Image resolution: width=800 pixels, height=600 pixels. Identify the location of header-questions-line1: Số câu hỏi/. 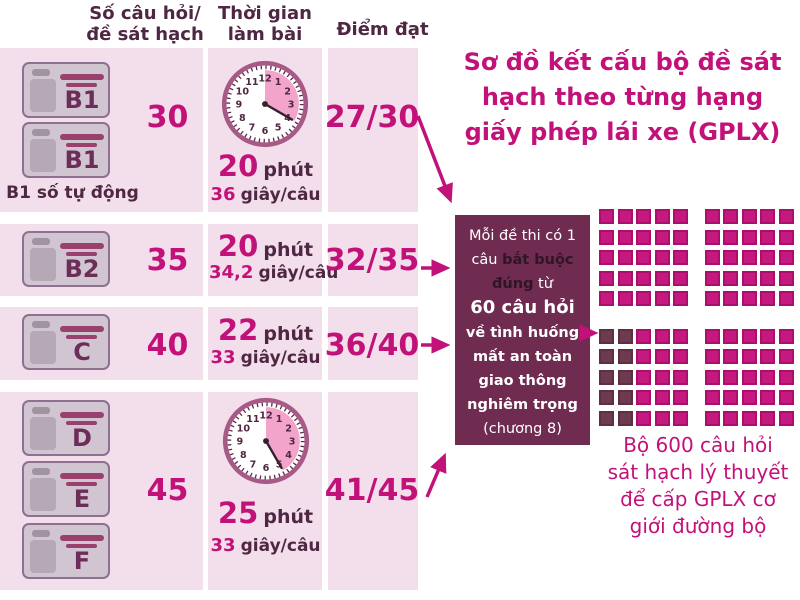
(145, 13).